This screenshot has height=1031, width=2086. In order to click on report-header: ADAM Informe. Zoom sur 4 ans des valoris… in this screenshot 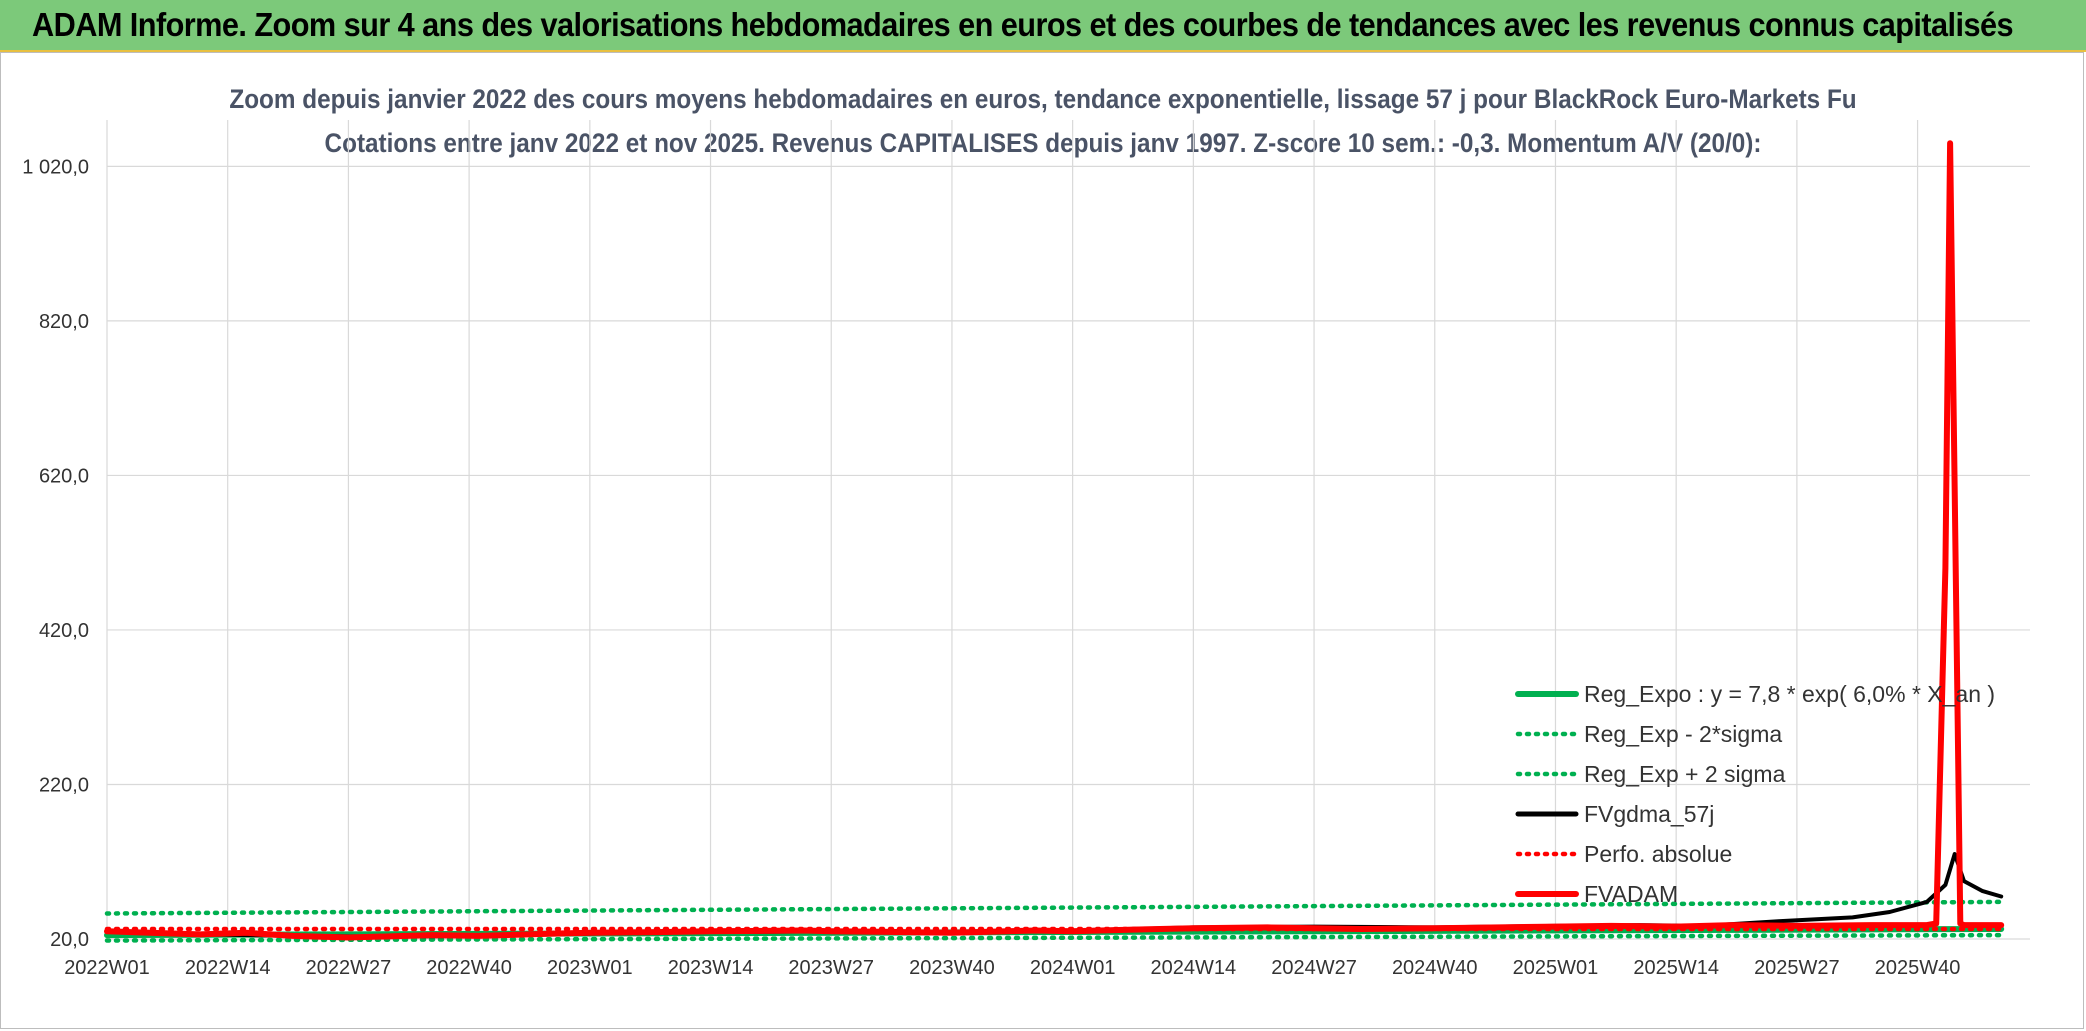, I will do `click(1043, 26)`.